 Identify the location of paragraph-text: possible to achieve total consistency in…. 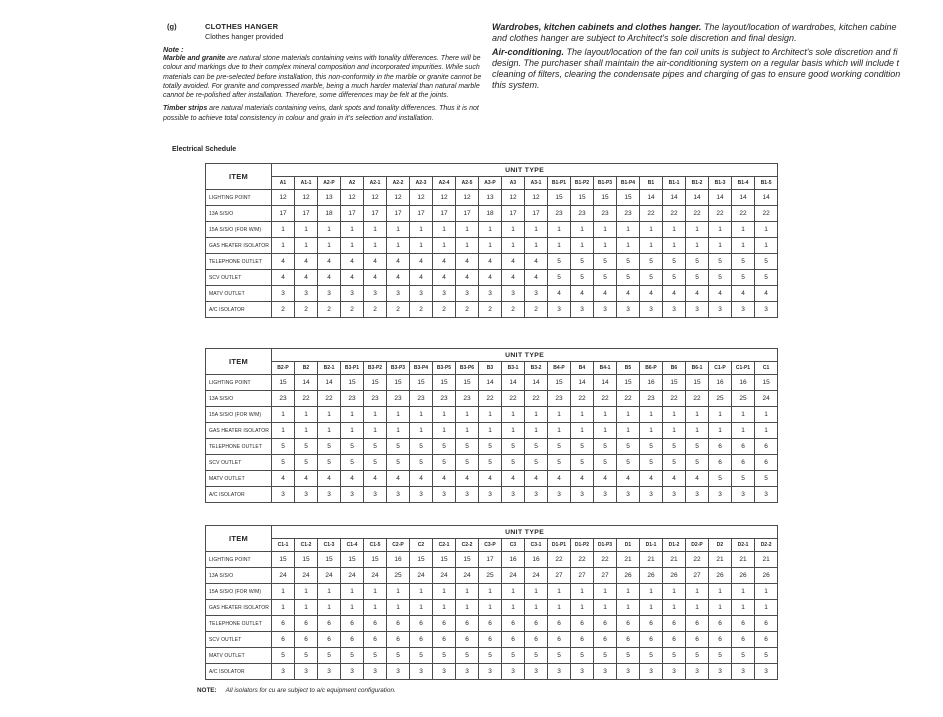
(298, 118).